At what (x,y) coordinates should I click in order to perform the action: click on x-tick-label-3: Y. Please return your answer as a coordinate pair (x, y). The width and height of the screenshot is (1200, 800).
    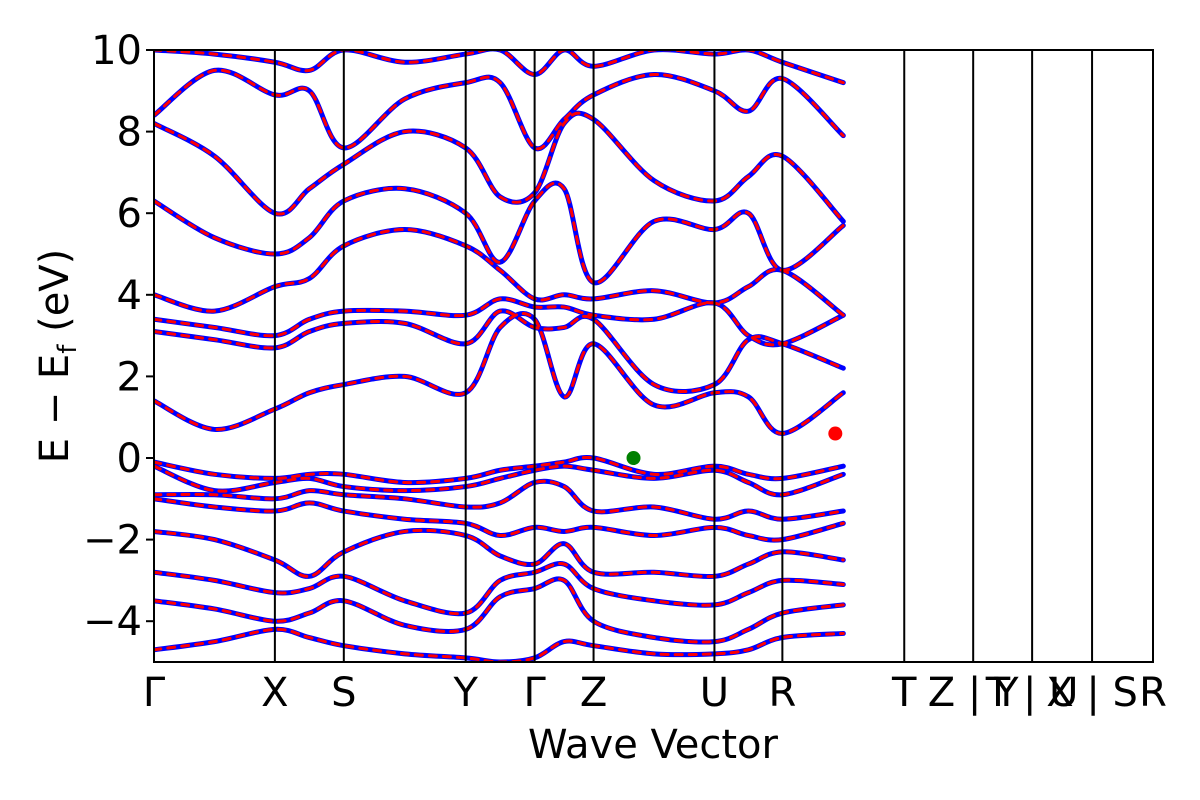
    Looking at the image, I should click on (465, 693).